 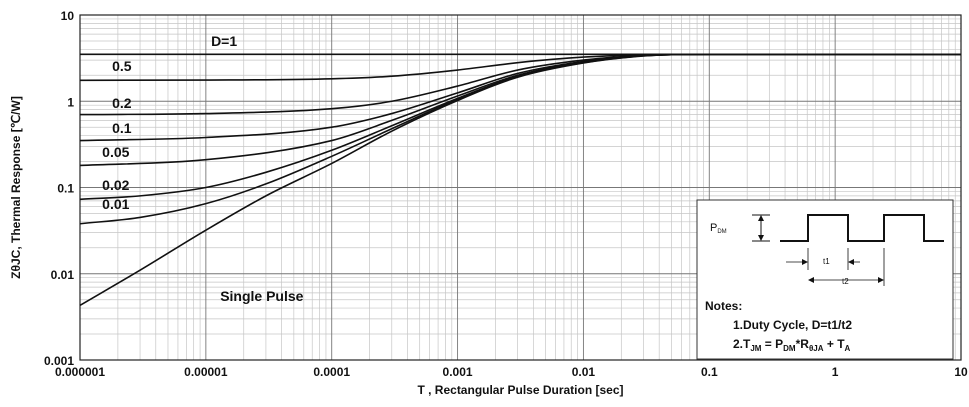 What do you see at coordinates (331, 372) in the screenshot?
I see `x-tick-label: 0.0001` at bounding box center [331, 372].